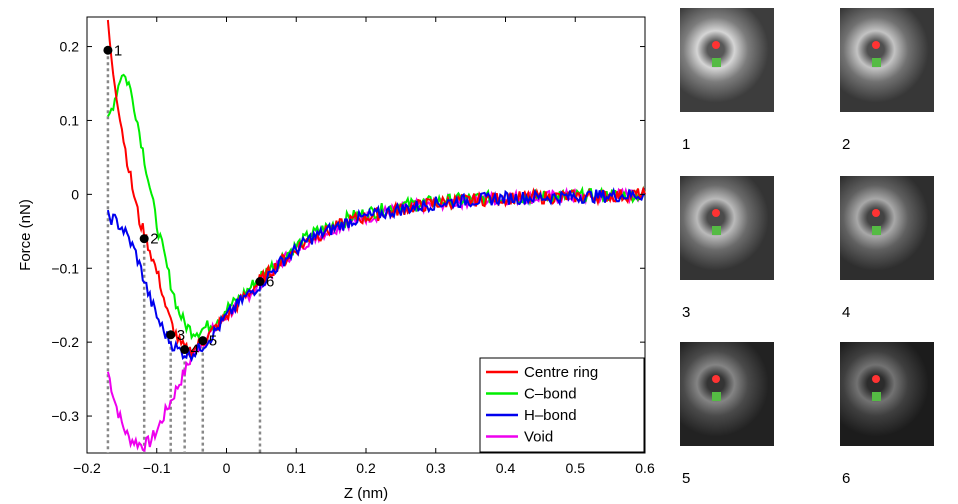  I want to click on x-axis-label: Z (nm), so click(366, 493).